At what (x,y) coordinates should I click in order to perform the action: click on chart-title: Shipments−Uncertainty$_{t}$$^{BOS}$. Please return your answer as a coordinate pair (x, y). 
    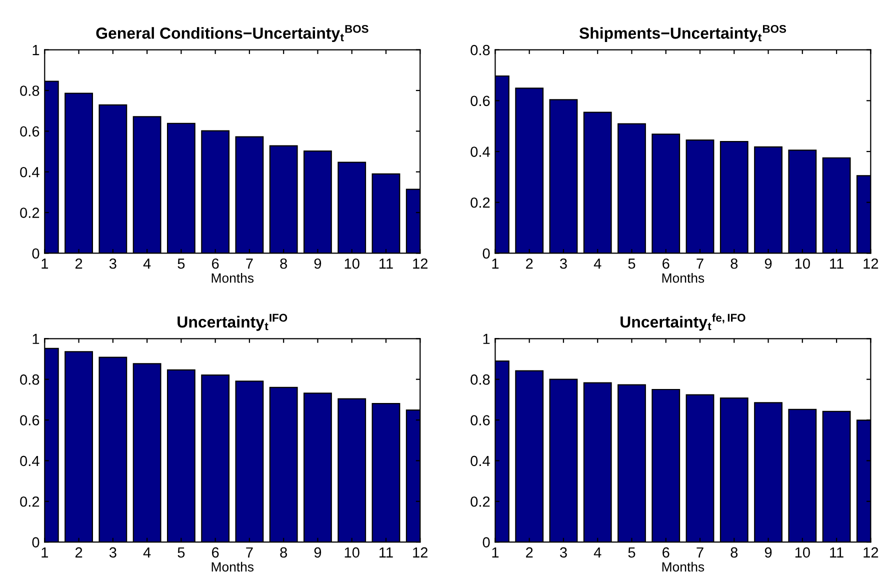
    Looking at the image, I should click on (682, 33).